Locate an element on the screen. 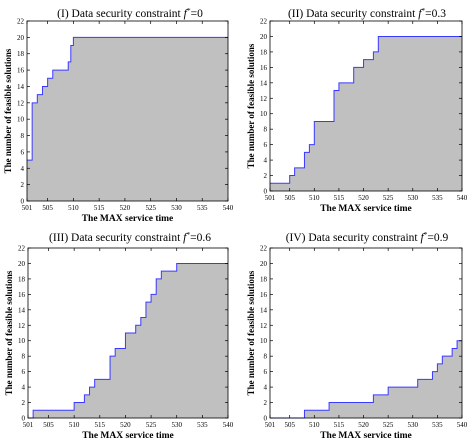  chart-title: (III) Data security constraint f*=0.6 is located at coordinates (130, 237).